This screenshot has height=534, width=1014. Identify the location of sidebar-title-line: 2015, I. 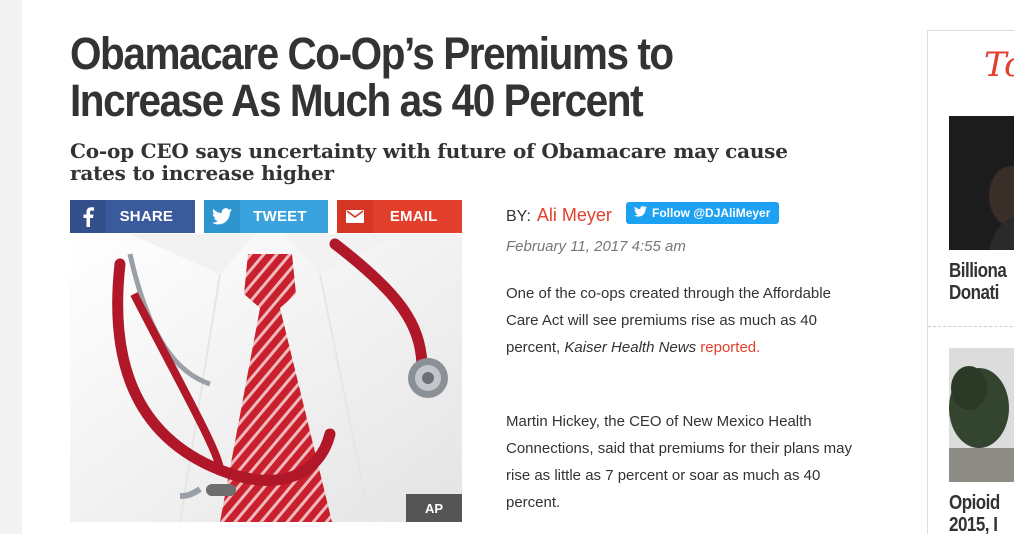
(973, 524).